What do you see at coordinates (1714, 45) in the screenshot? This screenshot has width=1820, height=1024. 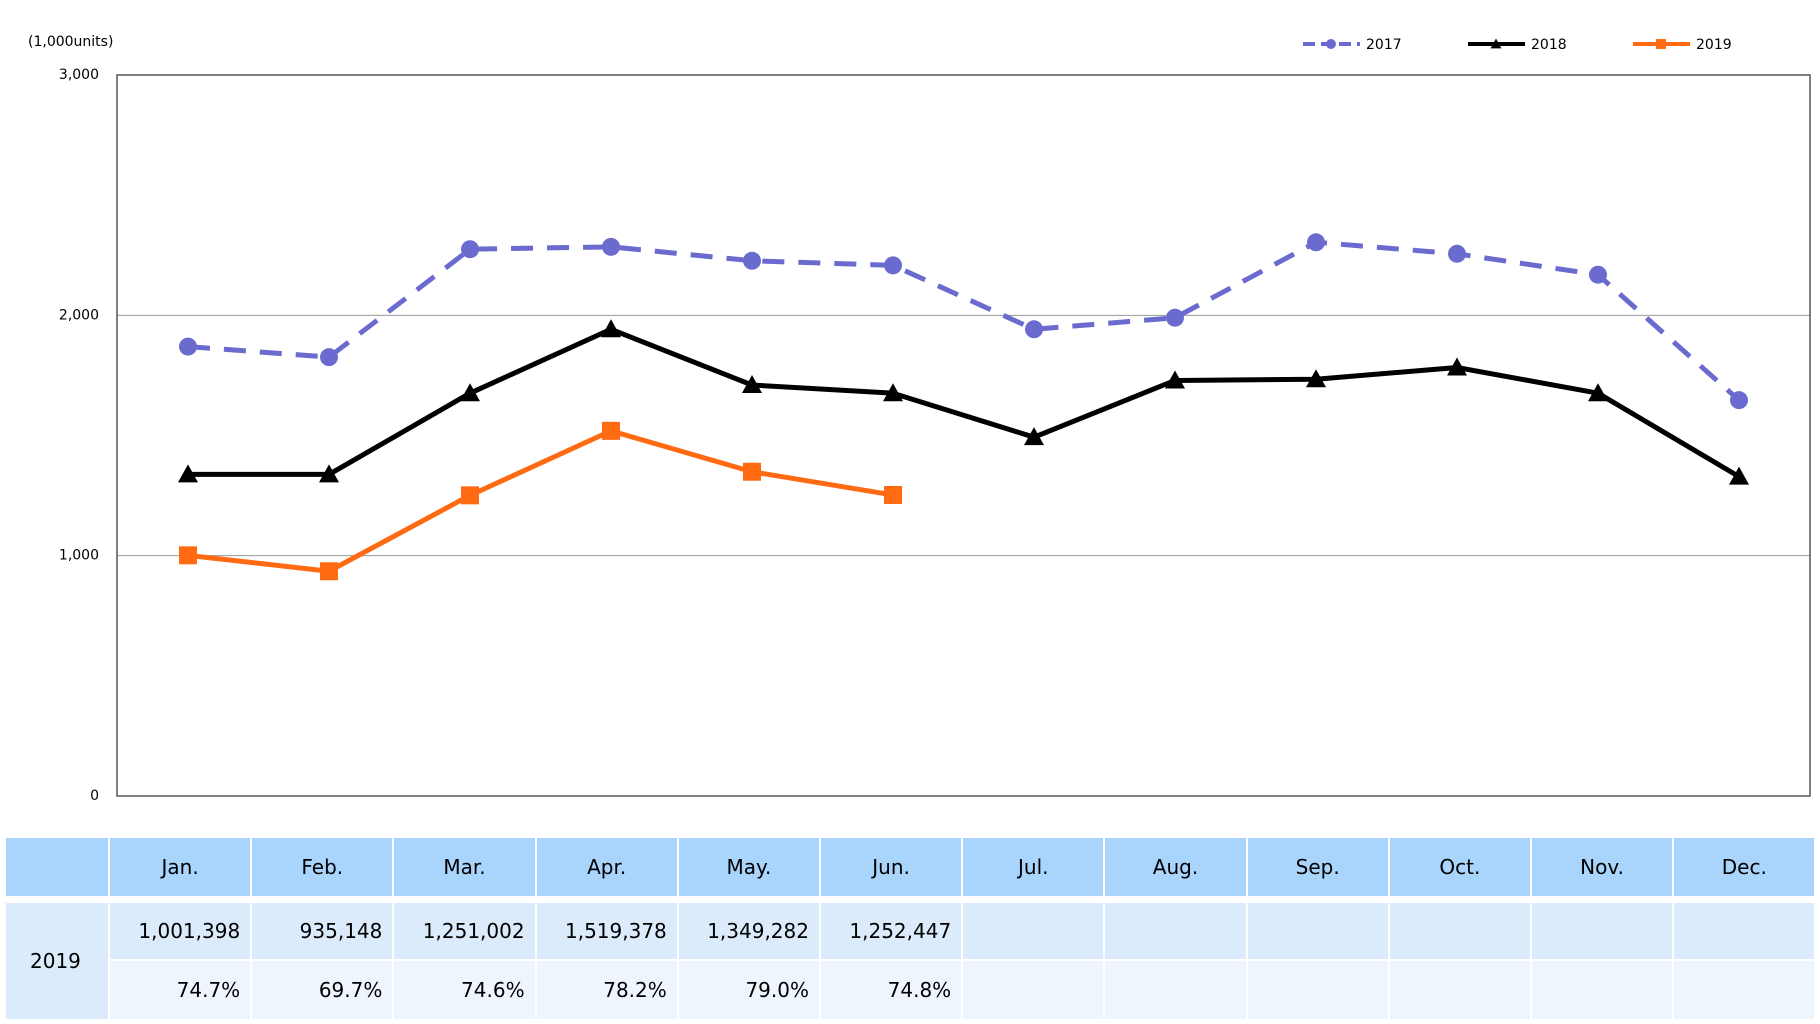 I see `legend-label: 2019` at bounding box center [1714, 45].